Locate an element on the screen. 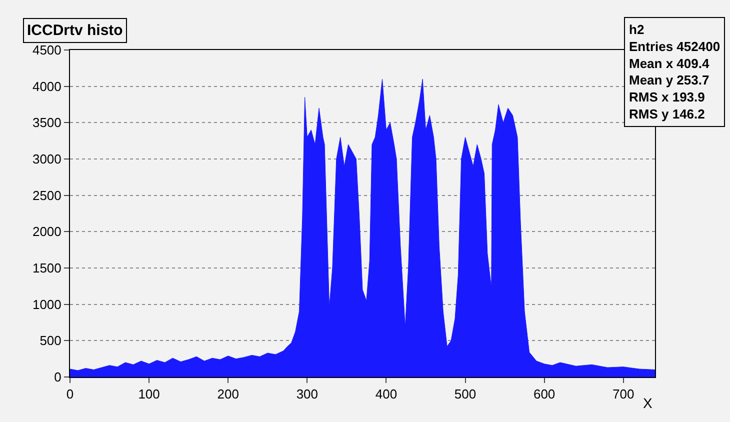 The height and width of the screenshot is (422, 730). y-tick-label: 0 is located at coordinates (58, 377).